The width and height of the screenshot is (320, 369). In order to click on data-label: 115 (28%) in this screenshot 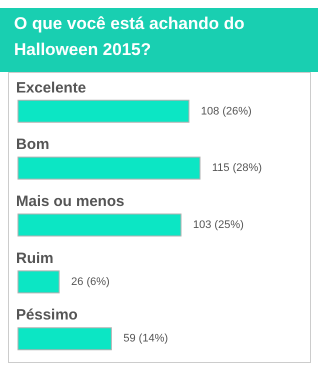, I will do `click(237, 168)`.